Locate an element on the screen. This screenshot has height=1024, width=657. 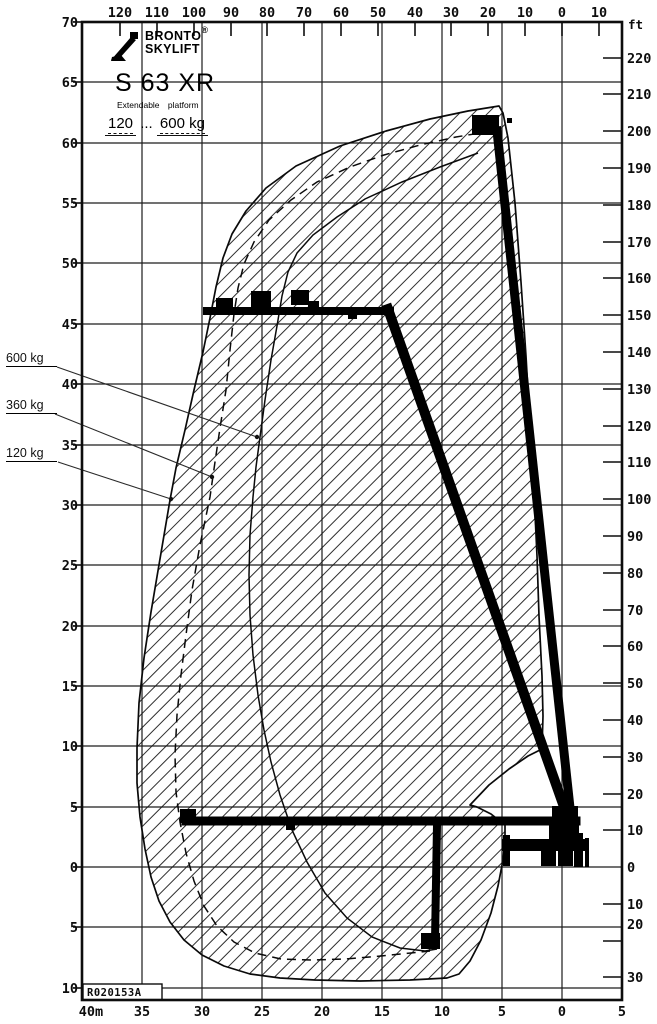
load-label-360kg: 360 kg is located at coordinates (31, 406).